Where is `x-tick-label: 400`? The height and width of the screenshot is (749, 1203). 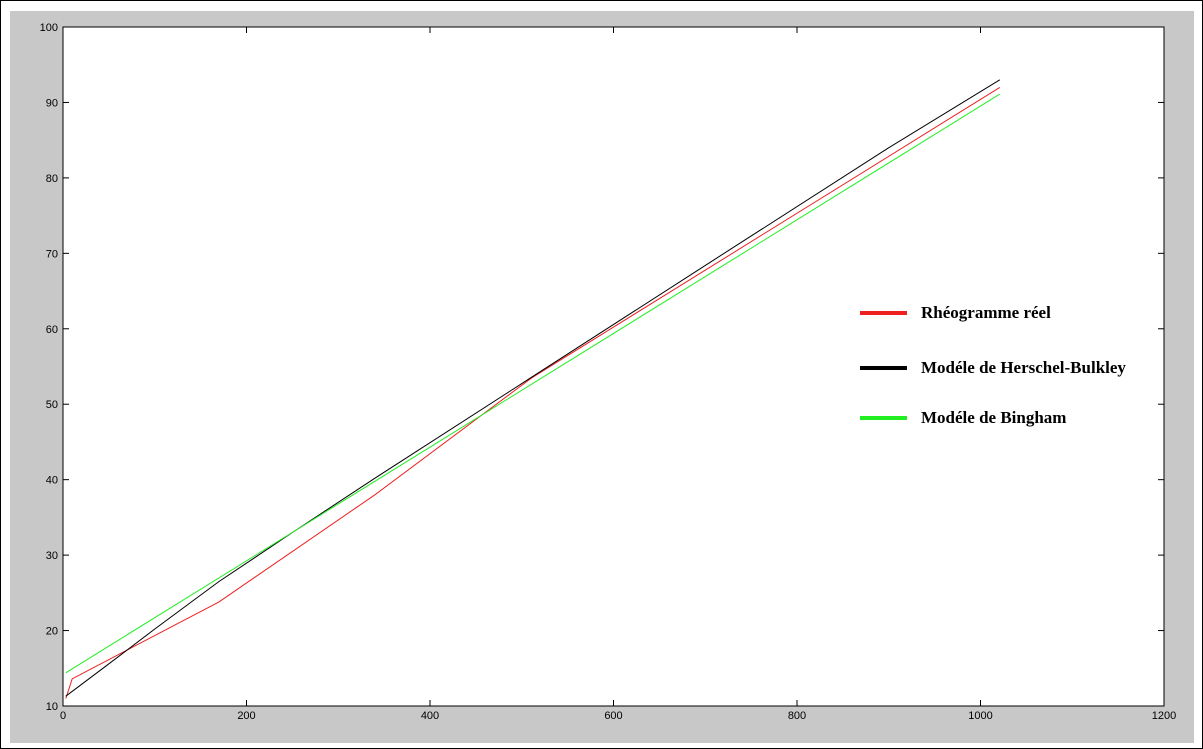 x-tick-label: 400 is located at coordinates (430, 716).